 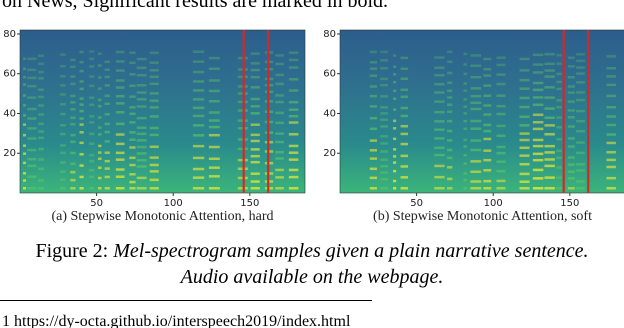 What do you see at coordinates (249, 203) in the screenshot?
I see `x-tick-label: 150` at bounding box center [249, 203].